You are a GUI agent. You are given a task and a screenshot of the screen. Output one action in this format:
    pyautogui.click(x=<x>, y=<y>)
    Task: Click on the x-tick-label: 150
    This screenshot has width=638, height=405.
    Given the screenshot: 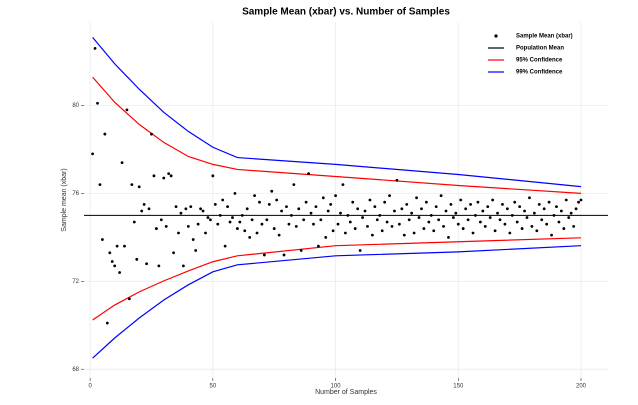 What is the action you would take?
    pyautogui.click(x=458, y=387)
    